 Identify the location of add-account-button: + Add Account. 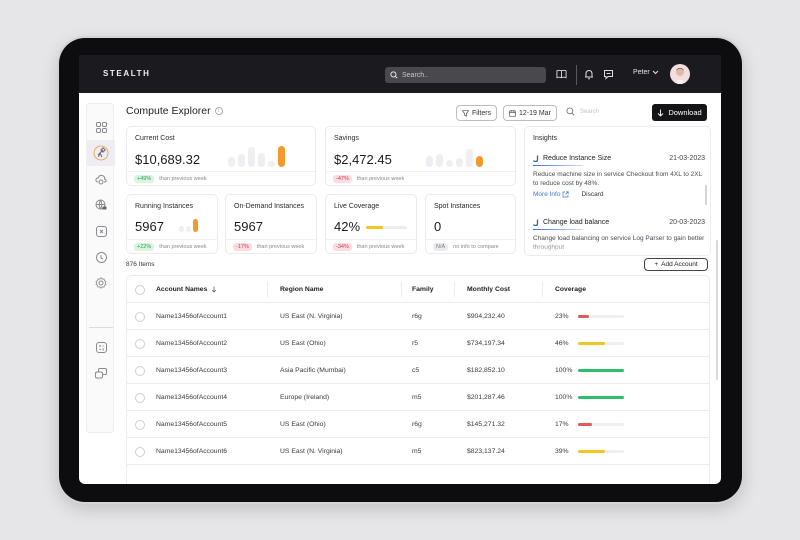
(676, 264).